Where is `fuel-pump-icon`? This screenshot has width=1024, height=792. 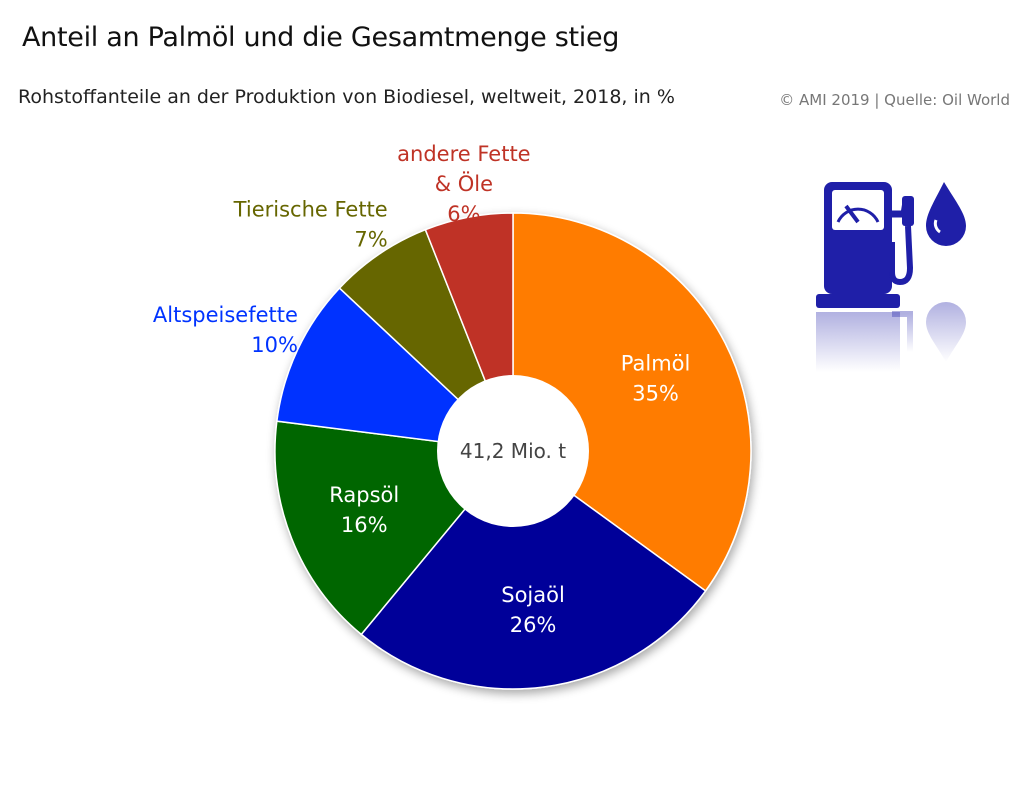 fuel-pump-icon is located at coordinates (891, 277).